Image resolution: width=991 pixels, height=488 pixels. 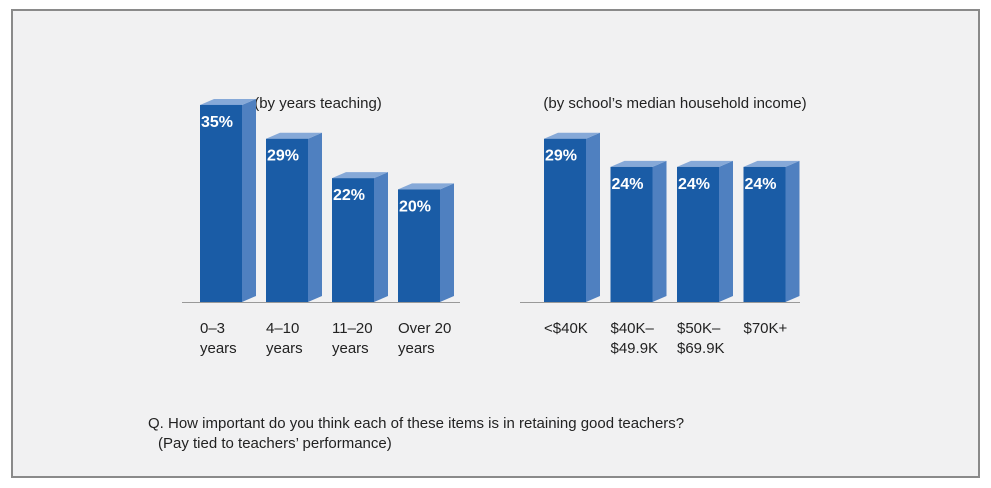 I want to click on x-tick-label: 0–3 years, so click(x=218, y=338).